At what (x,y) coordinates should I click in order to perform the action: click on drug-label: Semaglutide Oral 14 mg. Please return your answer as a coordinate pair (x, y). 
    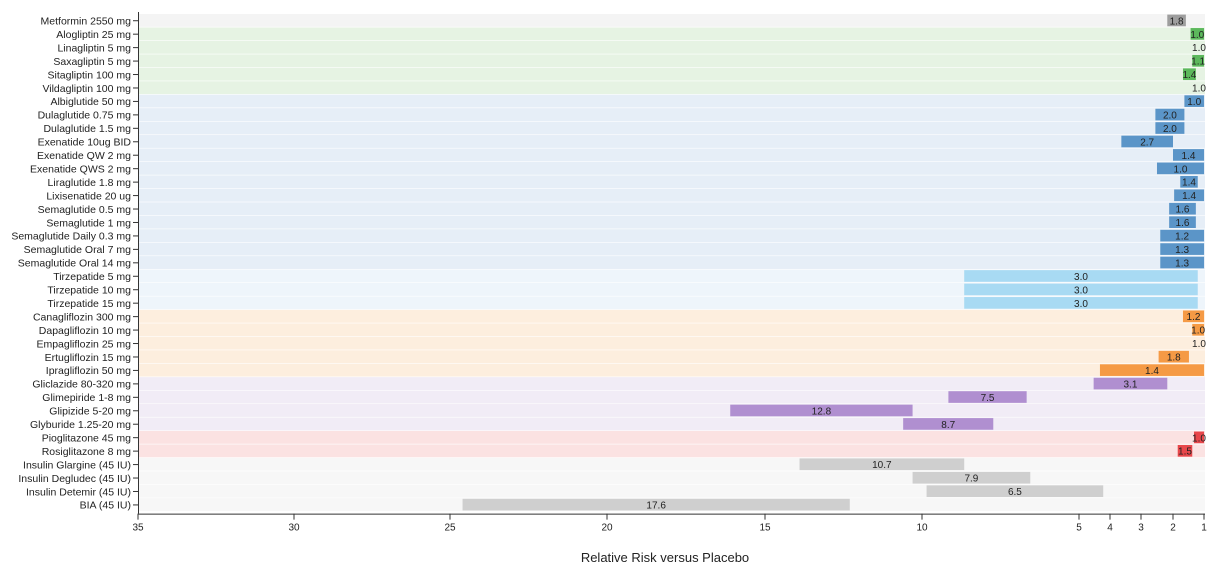
    Looking at the image, I should click on (74, 264).